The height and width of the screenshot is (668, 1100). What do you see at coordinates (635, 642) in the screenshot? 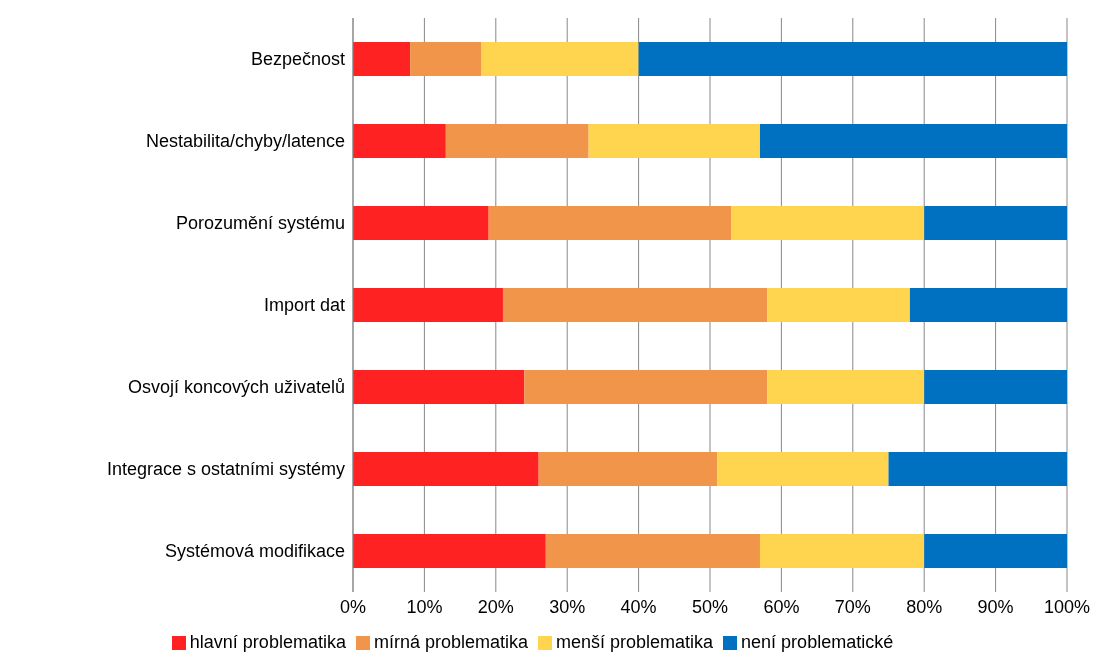
I see `legend-label: menší problematika` at bounding box center [635, 642].